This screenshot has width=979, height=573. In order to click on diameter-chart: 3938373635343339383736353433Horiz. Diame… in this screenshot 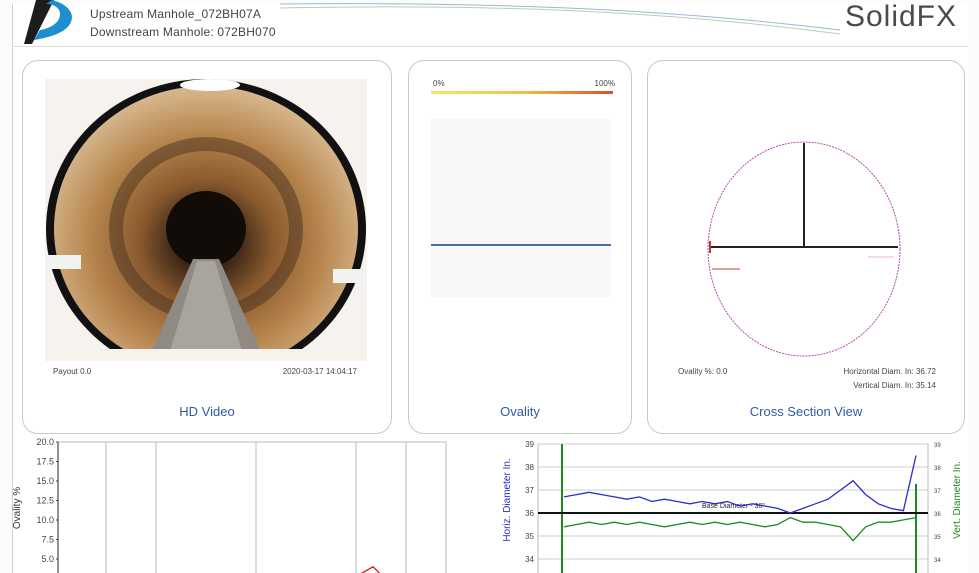, I will do `click(732, 506)`.